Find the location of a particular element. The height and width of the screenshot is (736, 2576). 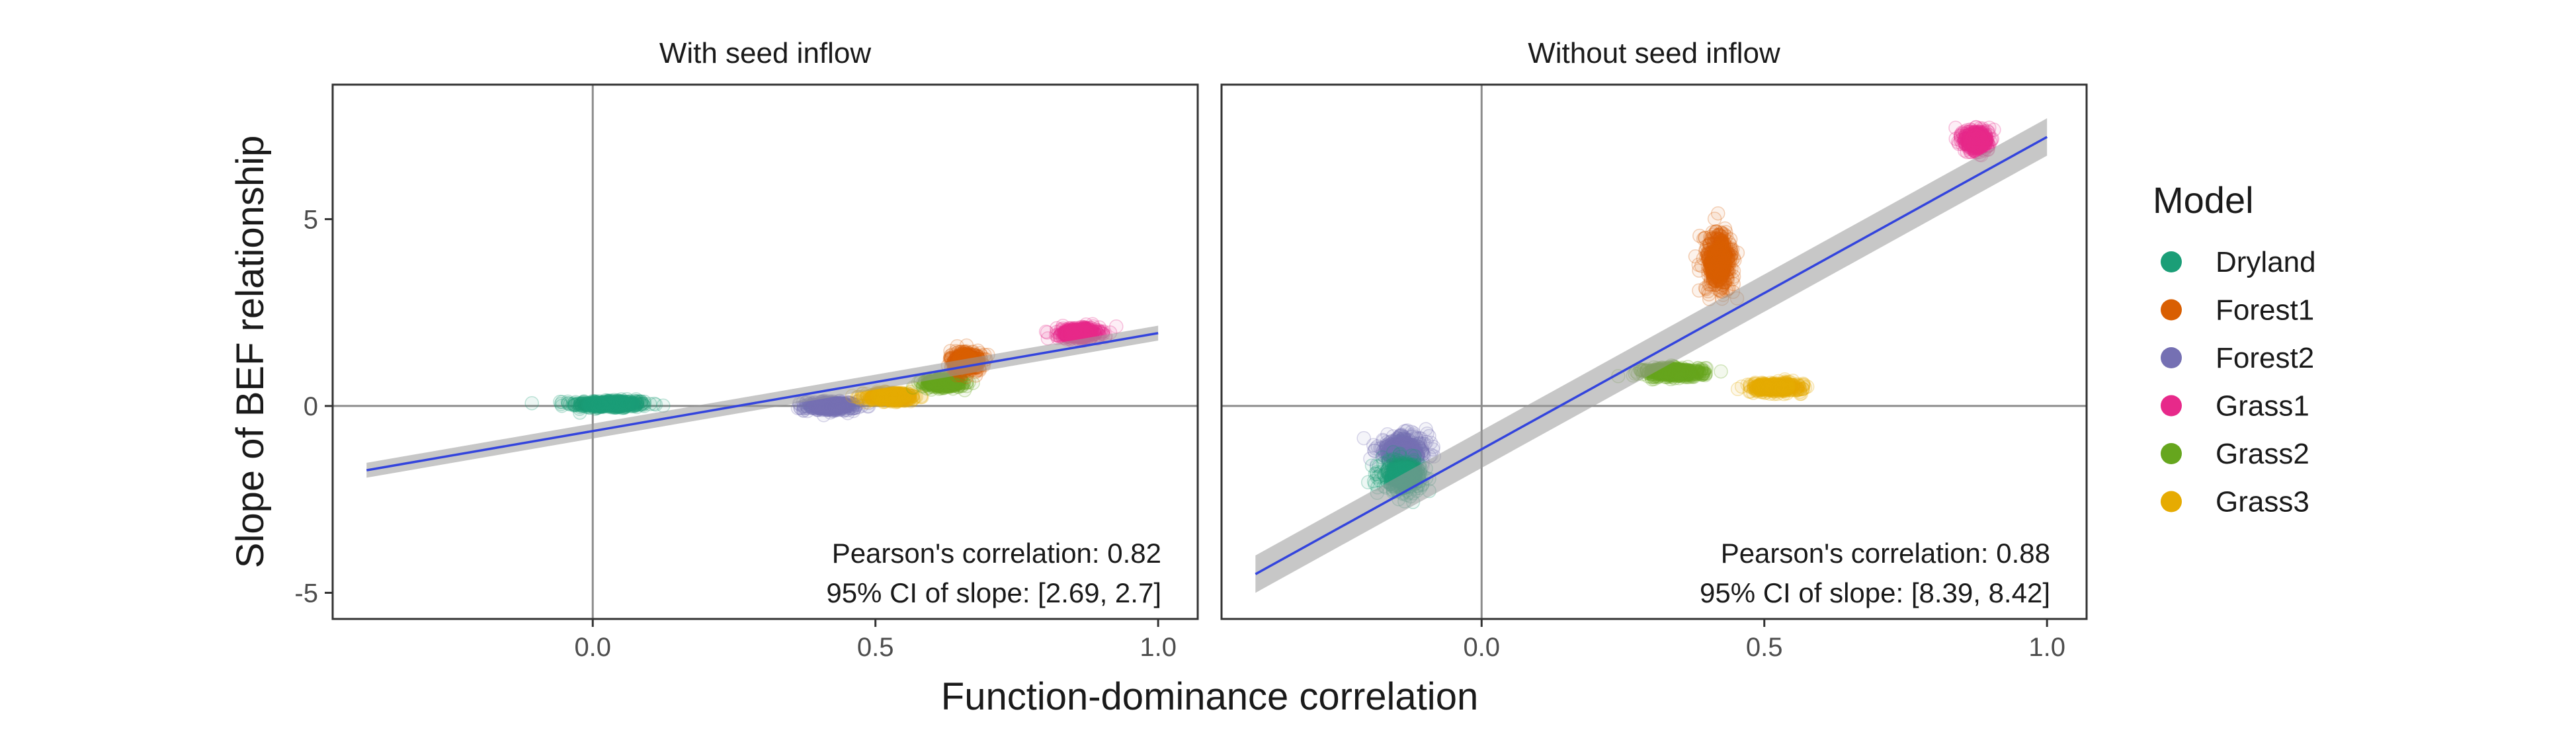

panel-2-title: Without seed inflow is located at coordinates (1654, 53).